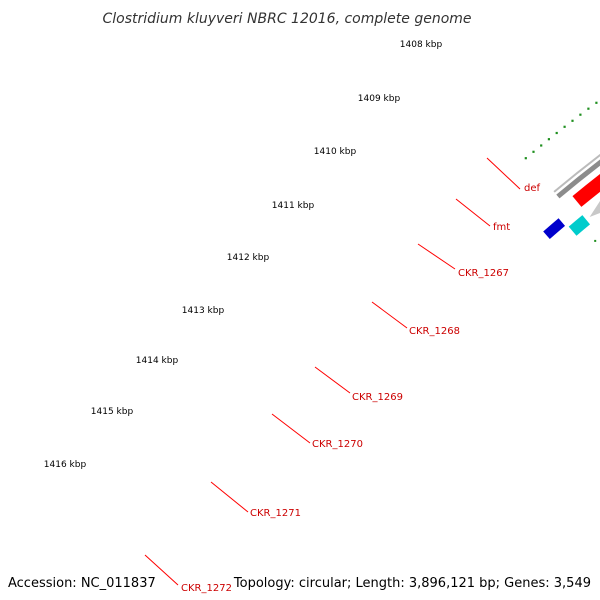 The width and height of the screenshot is (600, 600). I want to click on gene-label: CKR_1270, so click(337, 444).